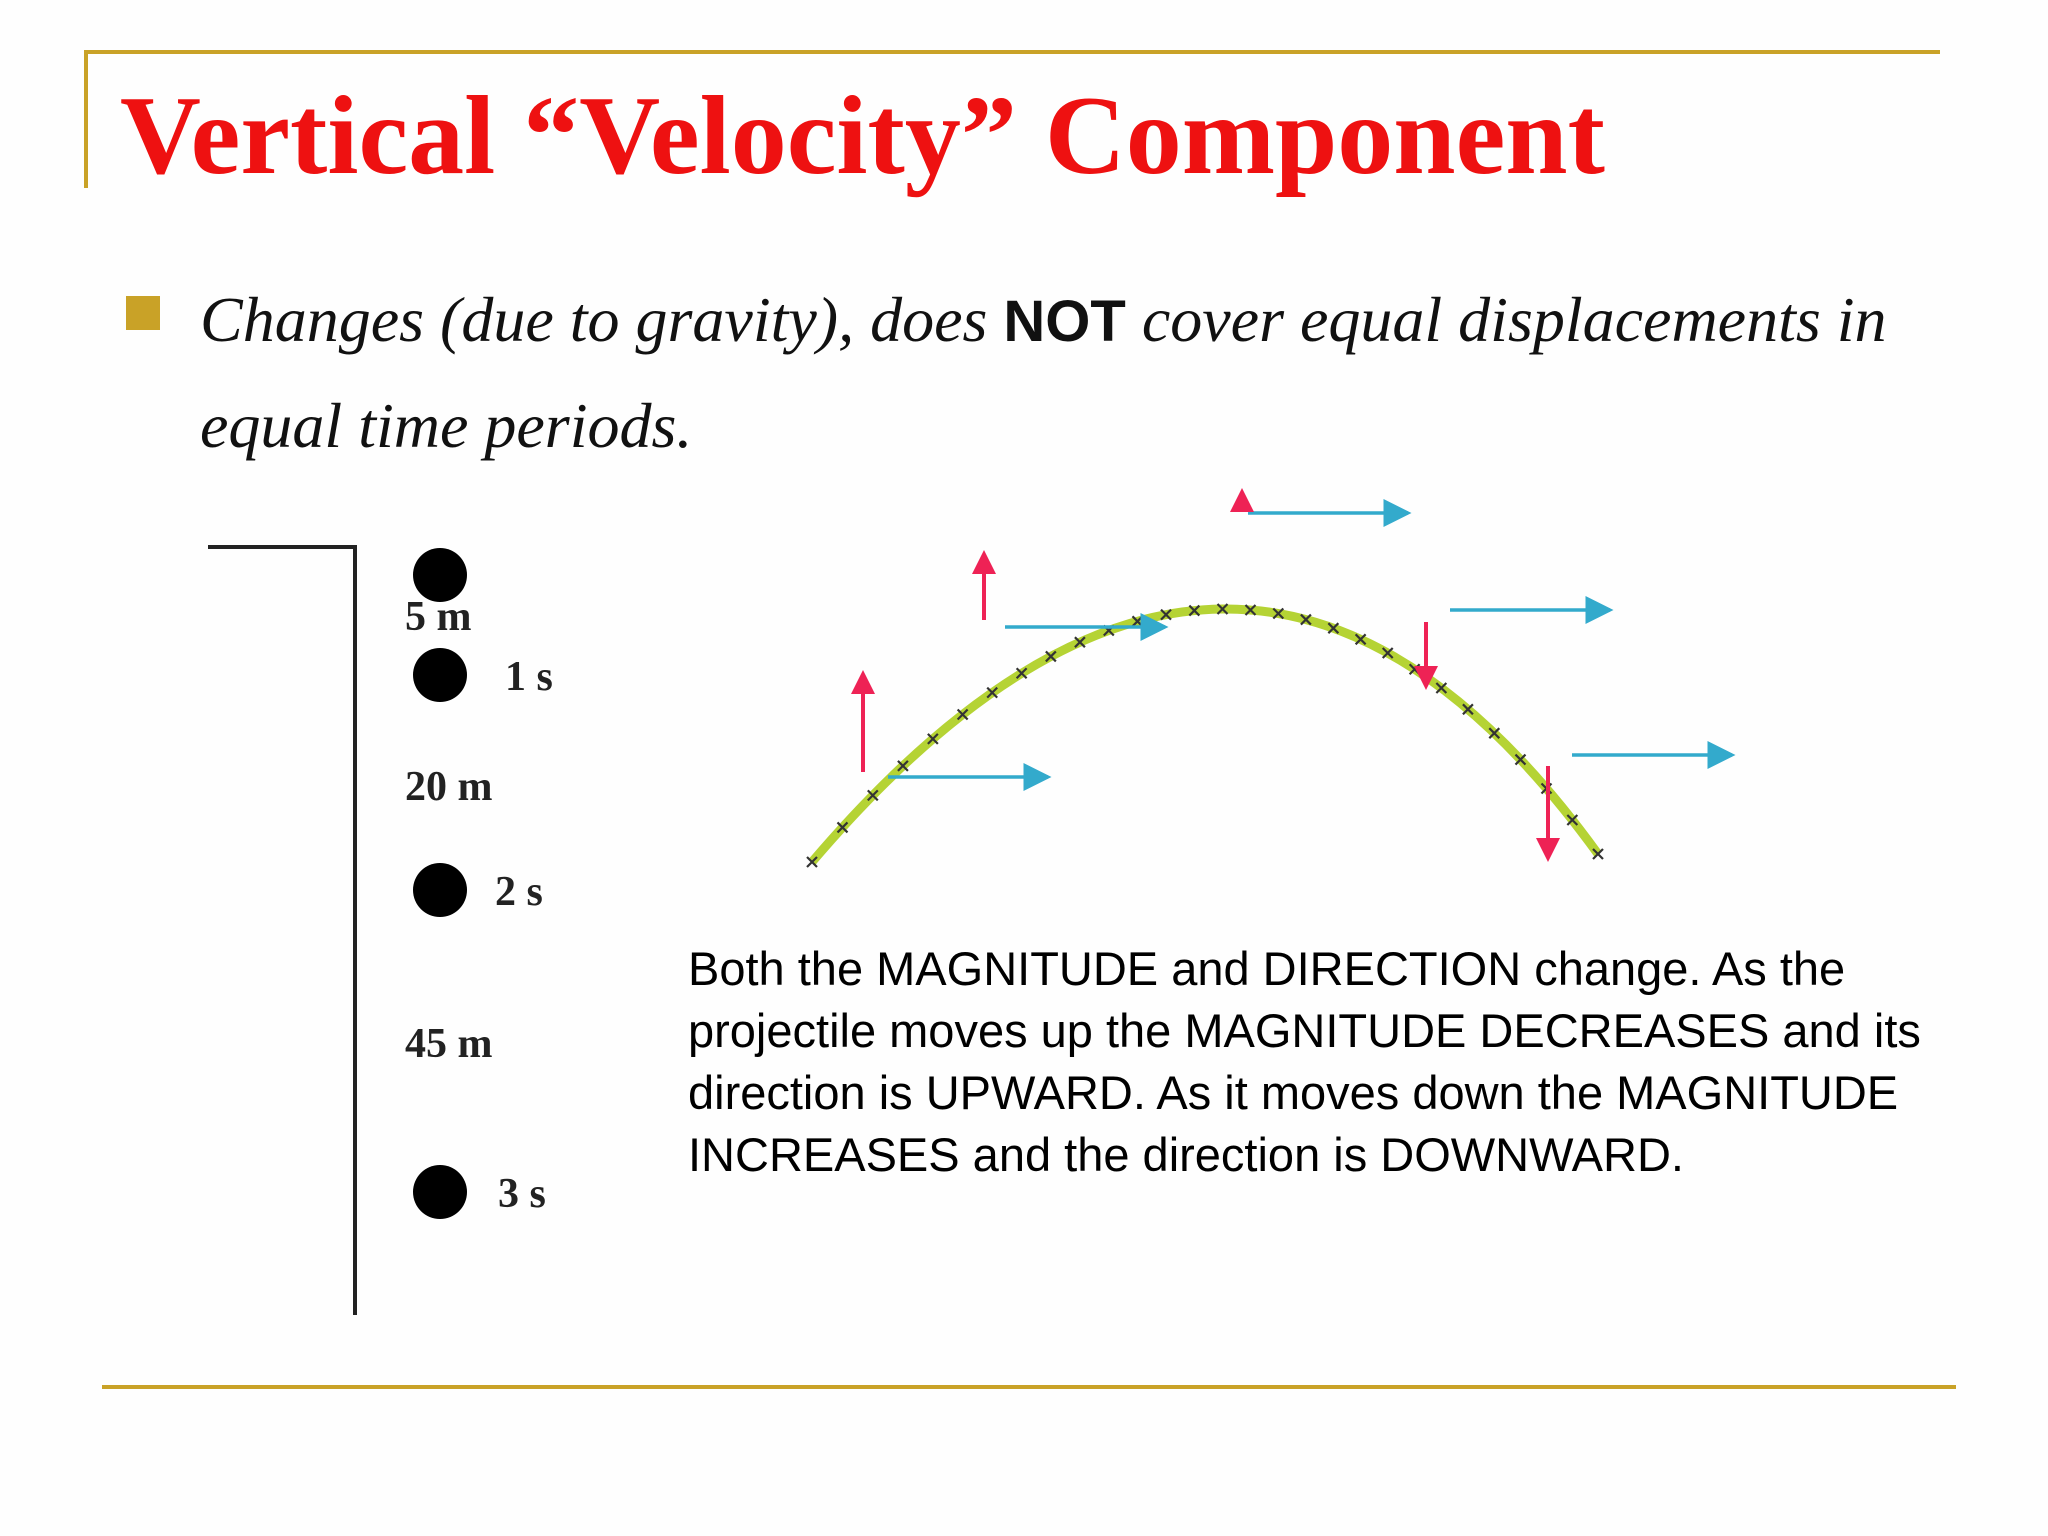  What do you see at coordinates (86, 119) in the screenshot?
I see `left-divider` at bounding box center [86, 119].